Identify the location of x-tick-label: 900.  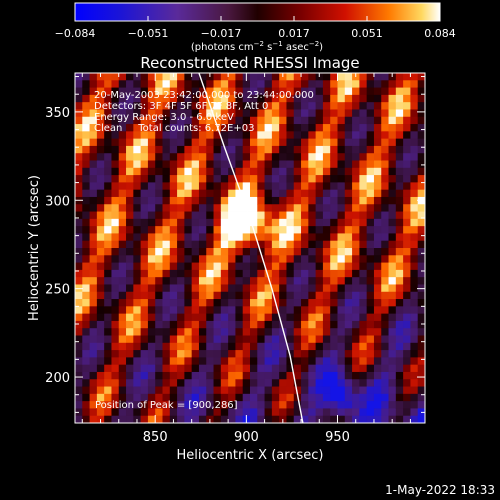
(246, 437).